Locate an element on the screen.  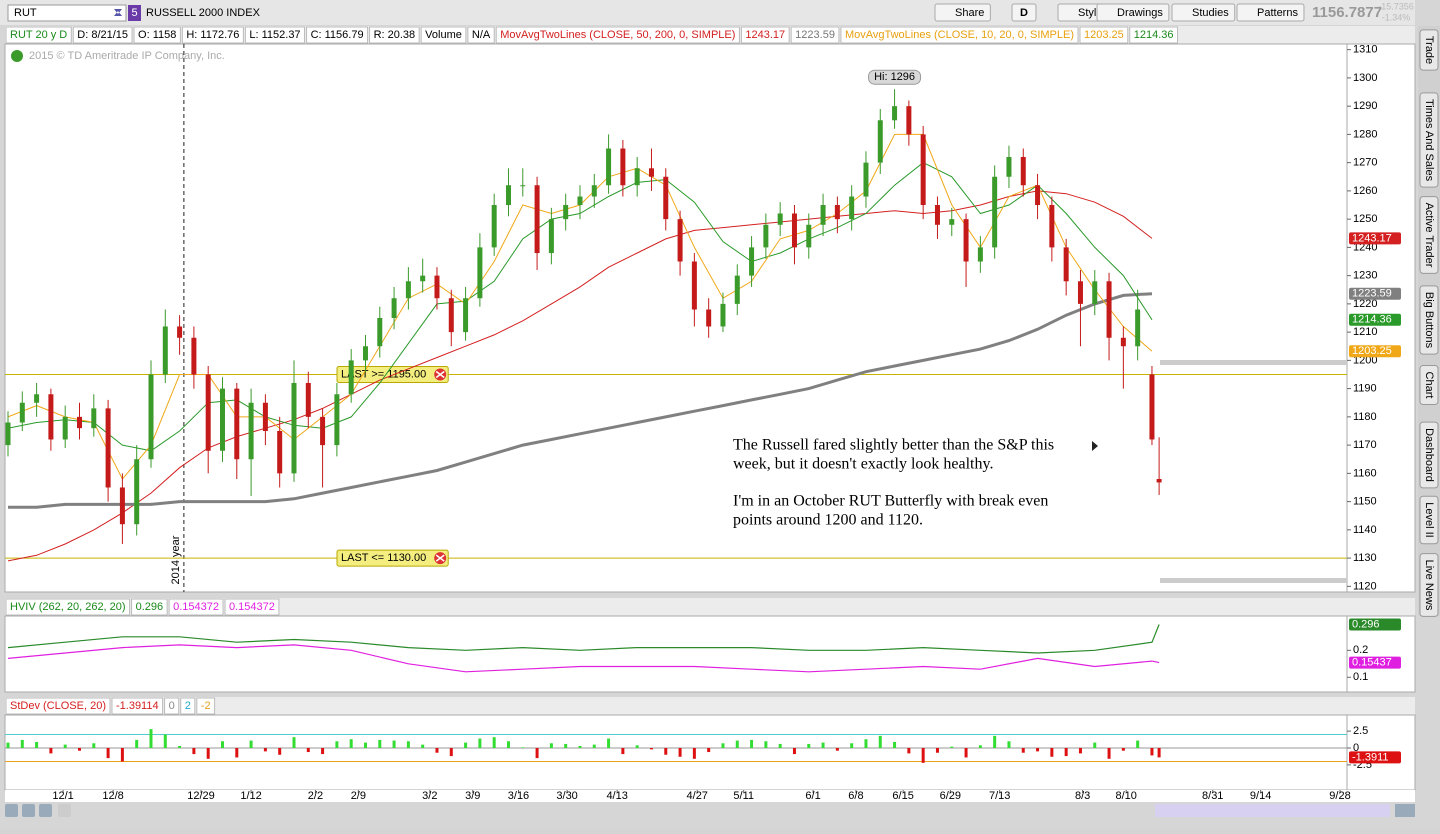
value-bubble-label: 1243.17 is located at coordinates (1372, 238).